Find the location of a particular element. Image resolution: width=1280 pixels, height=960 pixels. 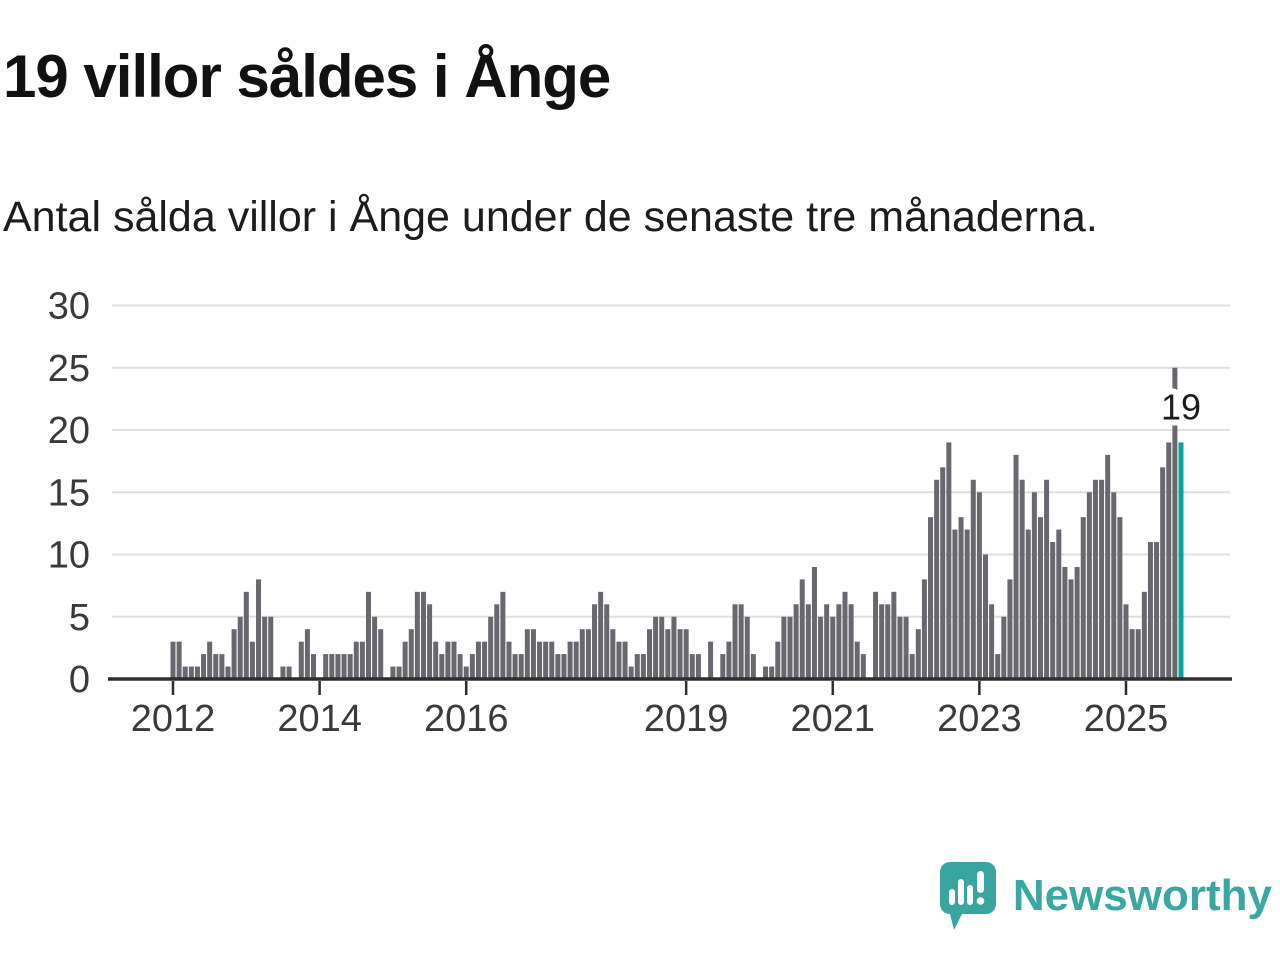

y-axis-tick-label: 30 is located at coordinates (69, 307).